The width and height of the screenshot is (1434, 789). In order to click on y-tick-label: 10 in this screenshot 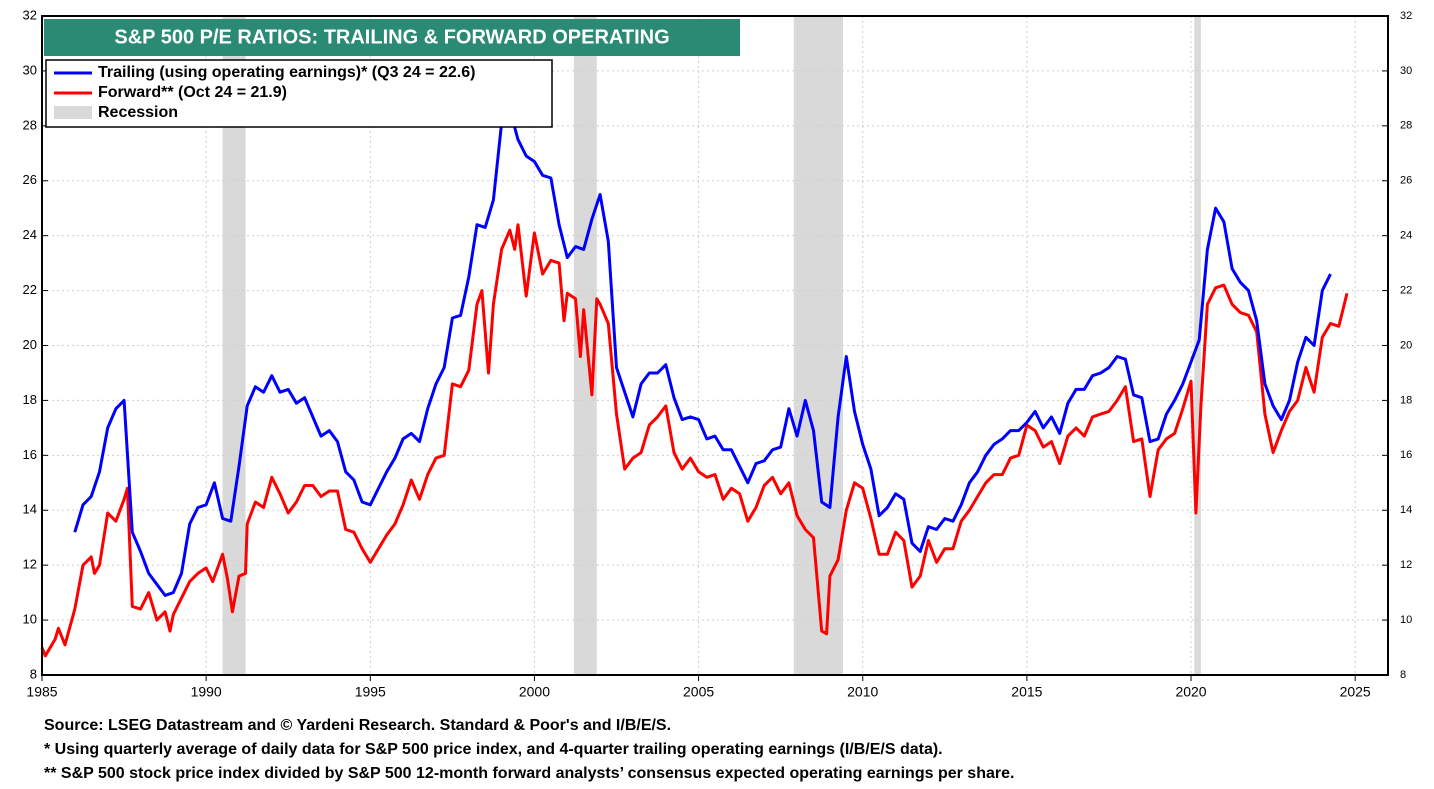, I will do `click(30, 619)`.